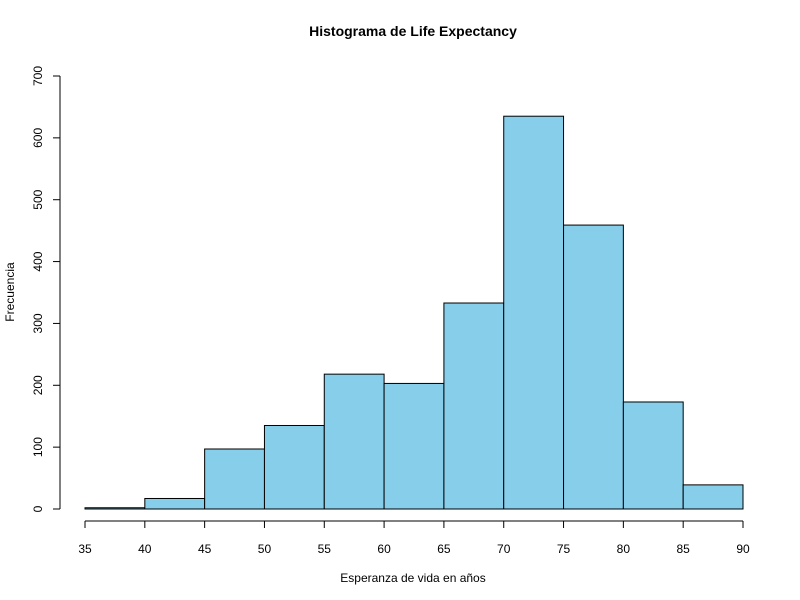 The width and height of the screenshot is (800, 600). What do you see at coordinates (38, 261) in the screenshot?
I see `y-tick-label: 400` at bounding box center [38, 261].